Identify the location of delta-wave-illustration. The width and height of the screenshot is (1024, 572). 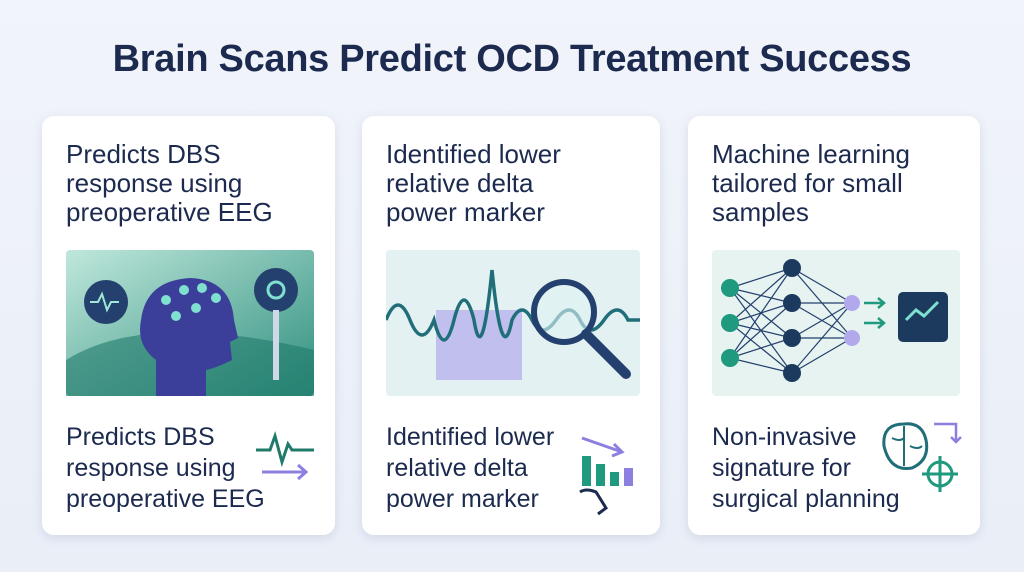
(513, 323).